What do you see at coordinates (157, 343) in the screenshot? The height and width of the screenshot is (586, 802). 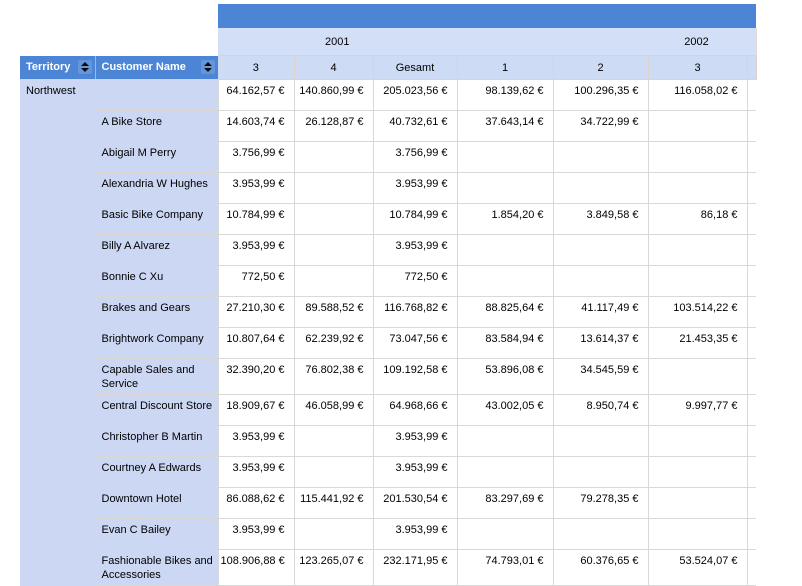 I see `customer-name-cell: Brightwork Company` at bounding box center [157, 343].